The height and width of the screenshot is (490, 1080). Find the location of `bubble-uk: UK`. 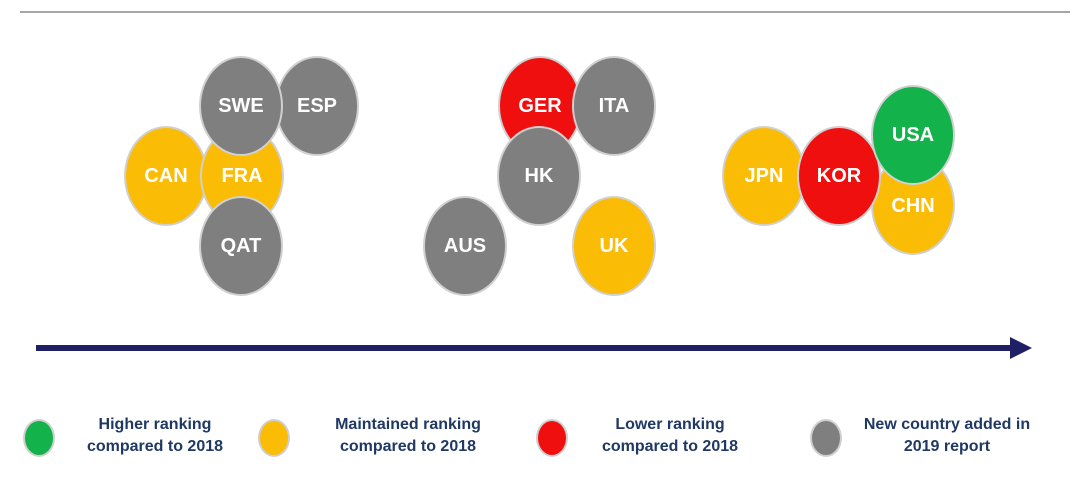

bubble-uk: UK is located at coordinates (614, 246).